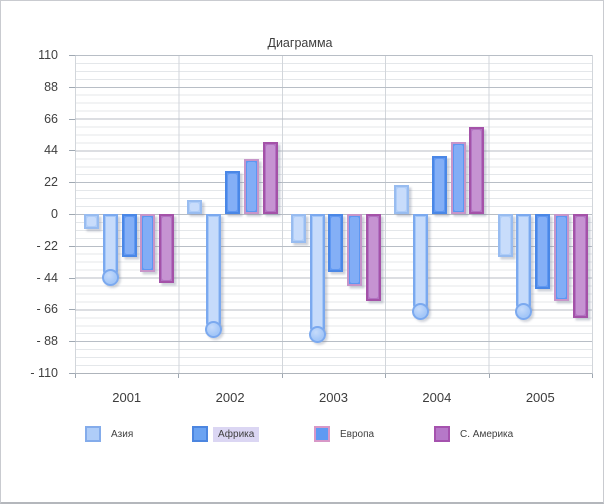  What do you see at coordinates (51, 86) in the screenshot?
I see `y-axis-label: 88` at bounding box center [51, 86].